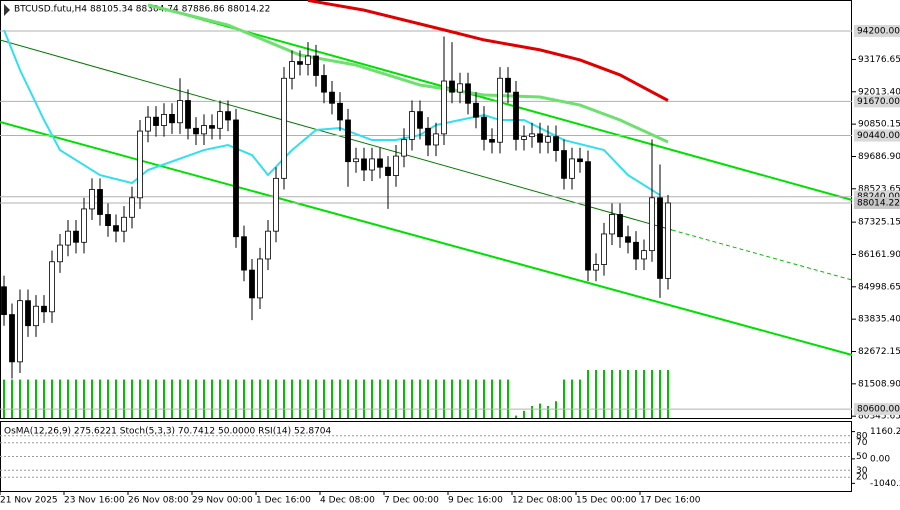 The width and height of the screenshot is (900, 510). Describe the element at coordinates (542, 501) in the screenshot. I see `x-tick-label: 12 Dec 08:00` at that location.